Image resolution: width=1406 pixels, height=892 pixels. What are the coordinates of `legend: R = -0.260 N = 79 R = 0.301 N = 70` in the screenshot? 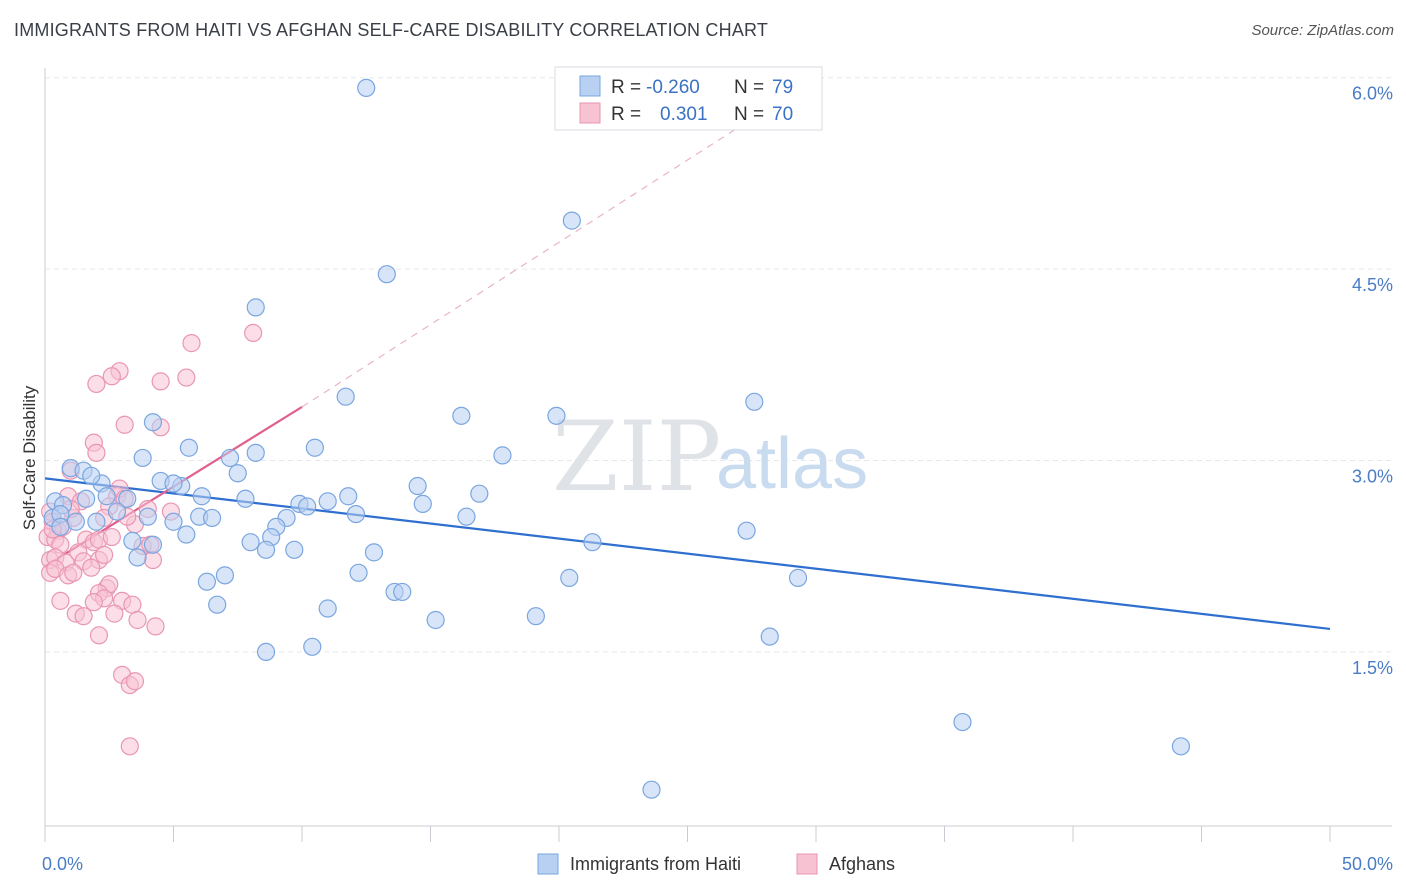 It's located at (688, 98).